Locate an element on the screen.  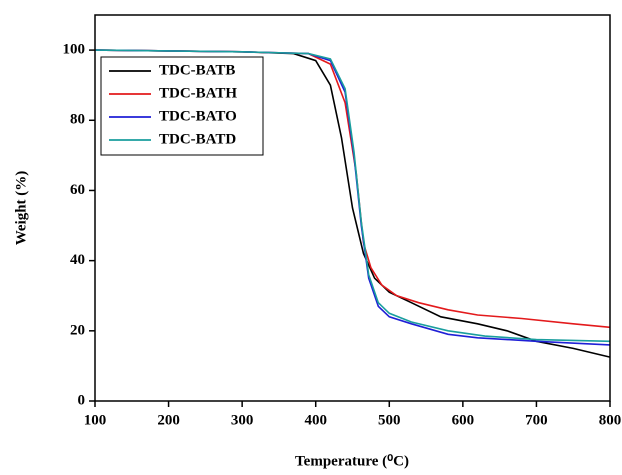
x-tick-label: 800 is located at coordinates (610, 420).